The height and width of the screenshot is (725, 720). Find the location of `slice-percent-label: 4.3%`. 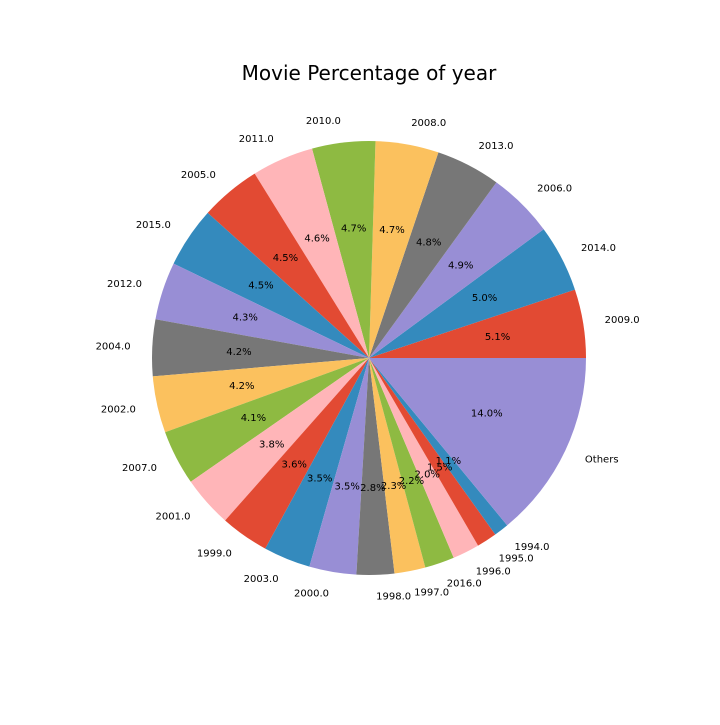

slice-percent-label: 4.3% is located at coordinates (244, 318).